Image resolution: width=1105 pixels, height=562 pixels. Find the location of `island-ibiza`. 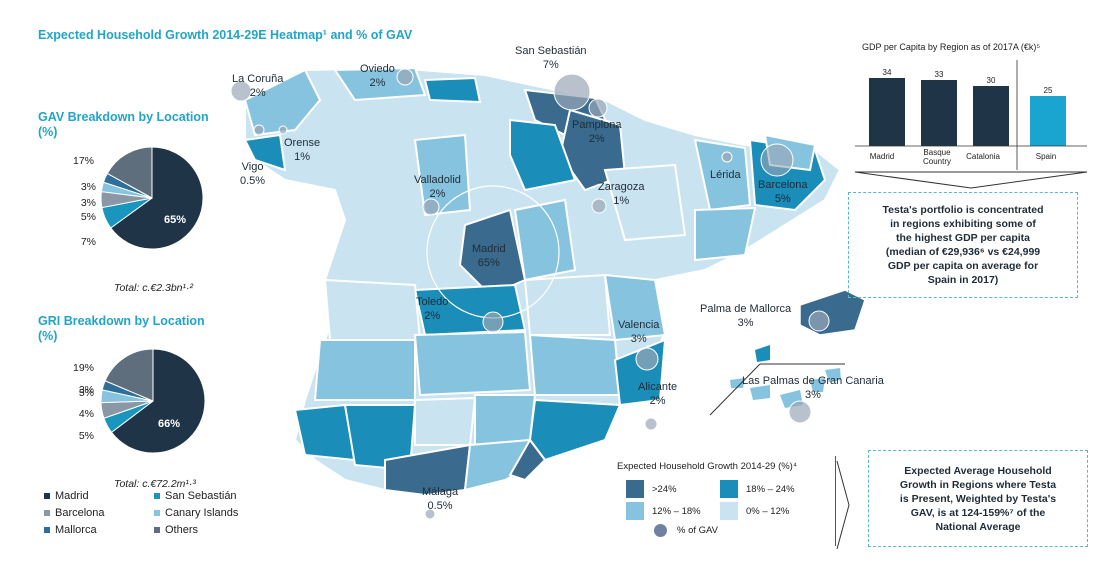

island-ibiza is located at coordinates (762, 353).